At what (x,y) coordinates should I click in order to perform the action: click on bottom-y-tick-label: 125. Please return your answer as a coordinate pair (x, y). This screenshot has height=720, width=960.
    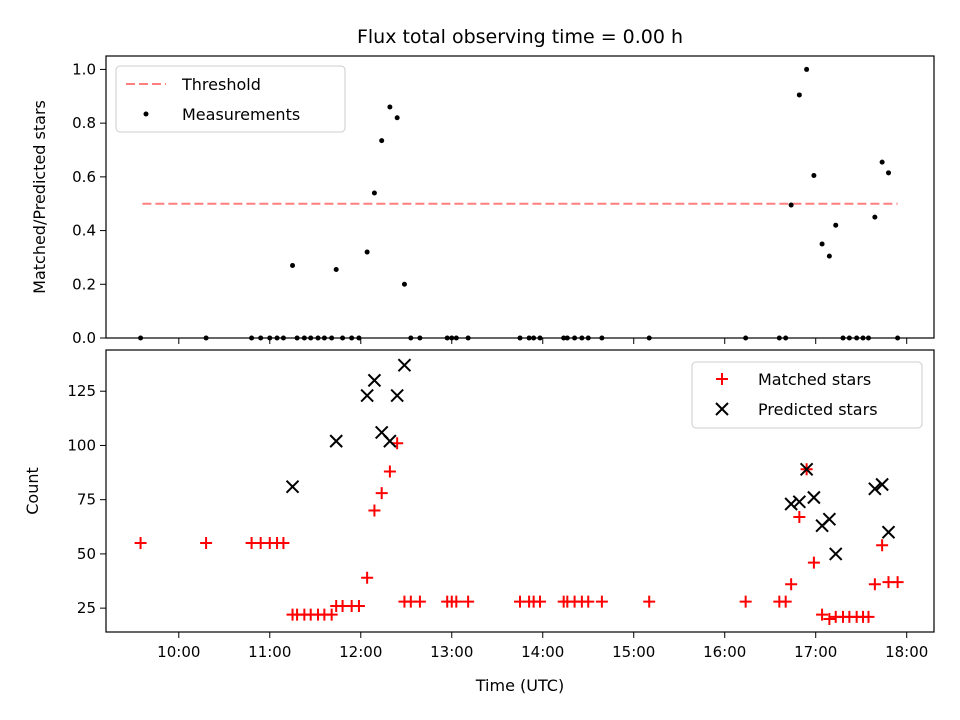
    Looking at the image, I should click on (81, 391).